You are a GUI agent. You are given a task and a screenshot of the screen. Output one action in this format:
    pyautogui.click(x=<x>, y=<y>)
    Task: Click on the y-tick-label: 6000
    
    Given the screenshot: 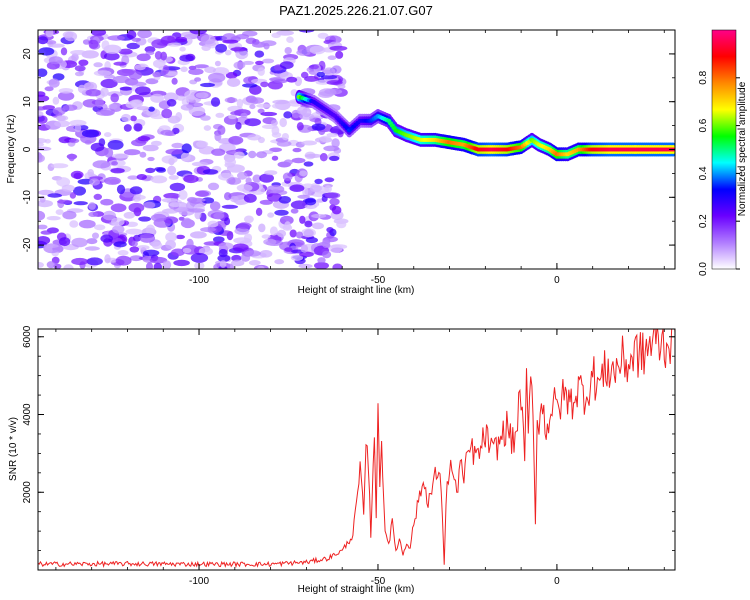 What is the action you would take?
    pyautogui.click(x=27, y=336)
    